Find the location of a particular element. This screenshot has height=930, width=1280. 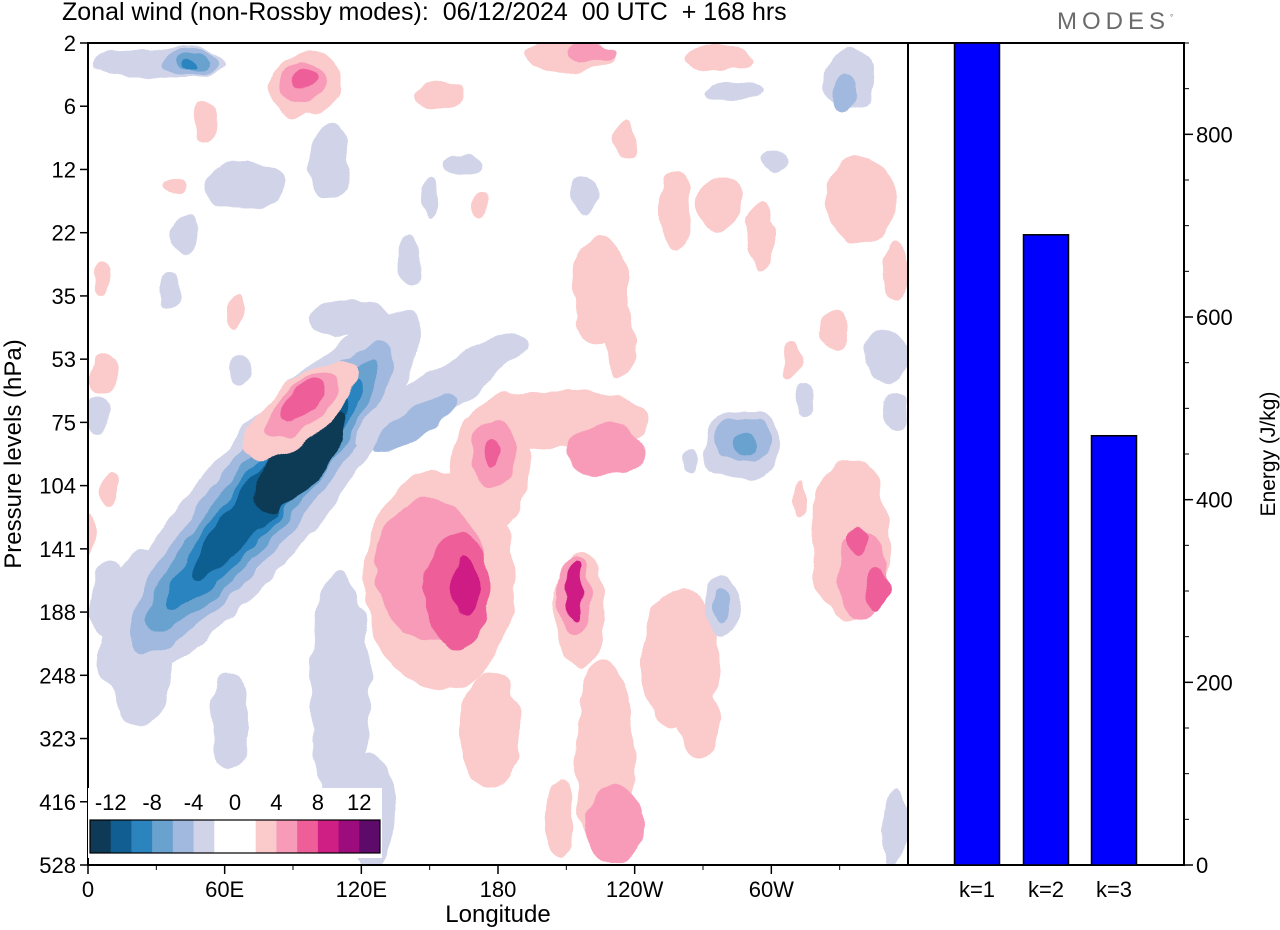

energy-tick-label: 600 is located at coordinates (1214, 317).